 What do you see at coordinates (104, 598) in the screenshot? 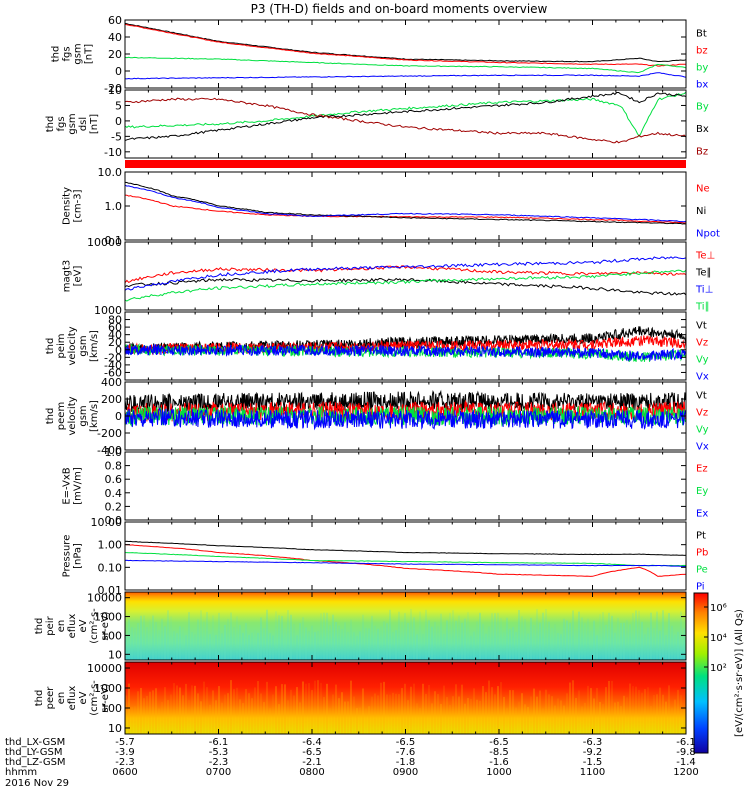
I see `y-tick-label: 10000` at bounding box center [104, 598].